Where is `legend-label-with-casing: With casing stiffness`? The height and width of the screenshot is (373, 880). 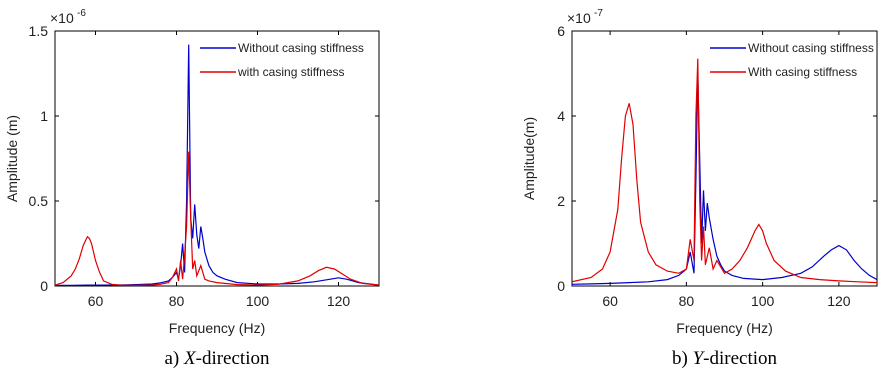
legend-label-with-casing: With casing stiffness is located at coordinates (802, 72).